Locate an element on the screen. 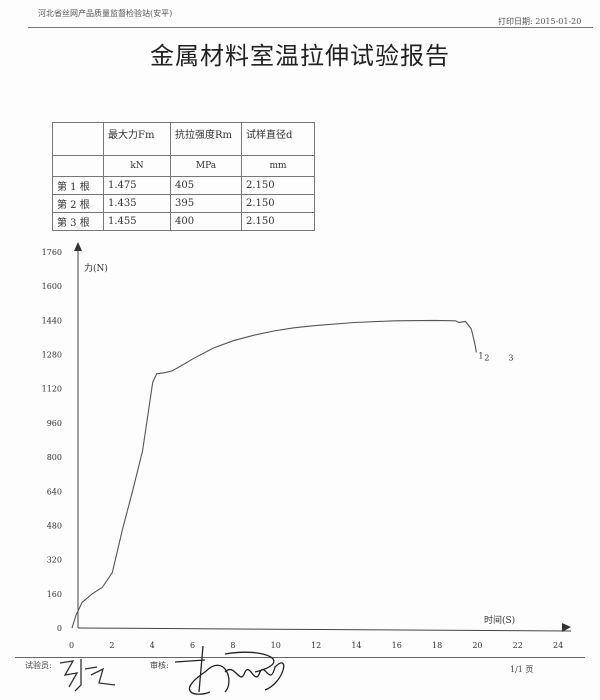  reviewer-label: 审核: is located at coordinates (159, 665).